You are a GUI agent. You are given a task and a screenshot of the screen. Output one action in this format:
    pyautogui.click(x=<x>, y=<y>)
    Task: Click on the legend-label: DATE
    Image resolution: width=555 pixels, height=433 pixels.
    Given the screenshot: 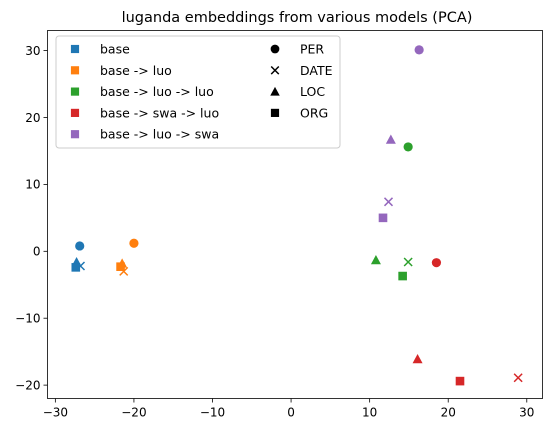 What is the action you would take?
    pyautogui.click(x=316, y=70)
    